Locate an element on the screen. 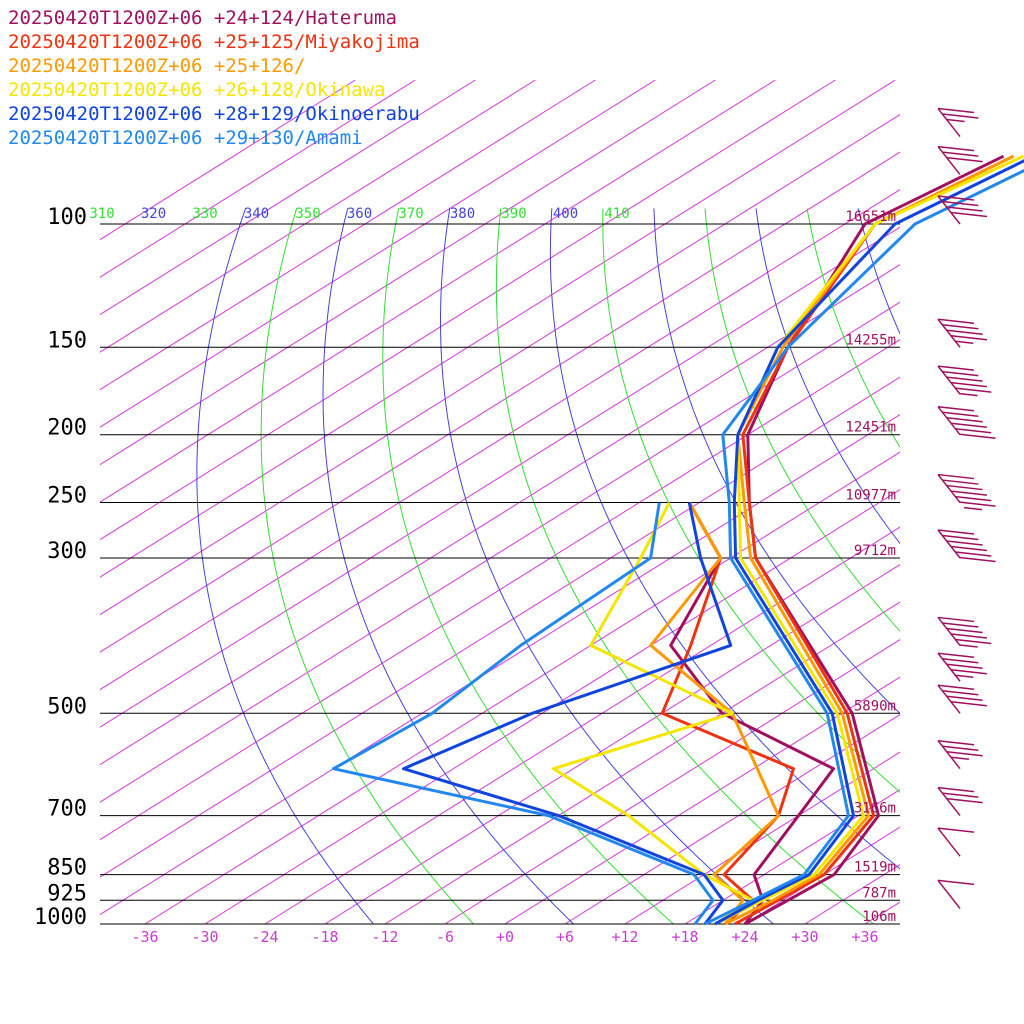  legend-entry: 20250420T1200Z+06 +29+130/Amami is located at coordinates (185, 138).